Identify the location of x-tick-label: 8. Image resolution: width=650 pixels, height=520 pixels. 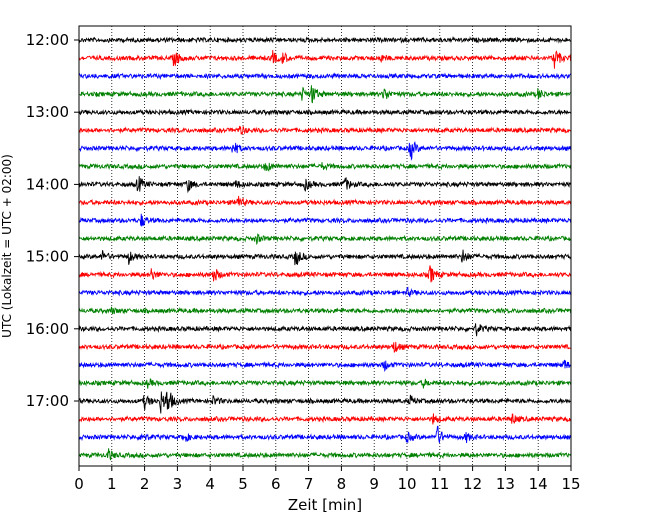
(342, 484).